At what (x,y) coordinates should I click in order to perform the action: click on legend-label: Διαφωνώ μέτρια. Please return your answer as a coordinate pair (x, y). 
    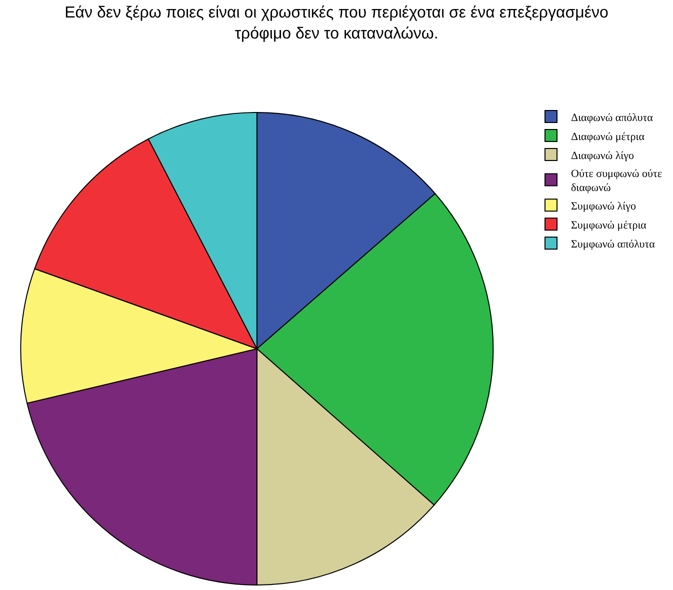
    Looking at the image, I should click on (608, 136).